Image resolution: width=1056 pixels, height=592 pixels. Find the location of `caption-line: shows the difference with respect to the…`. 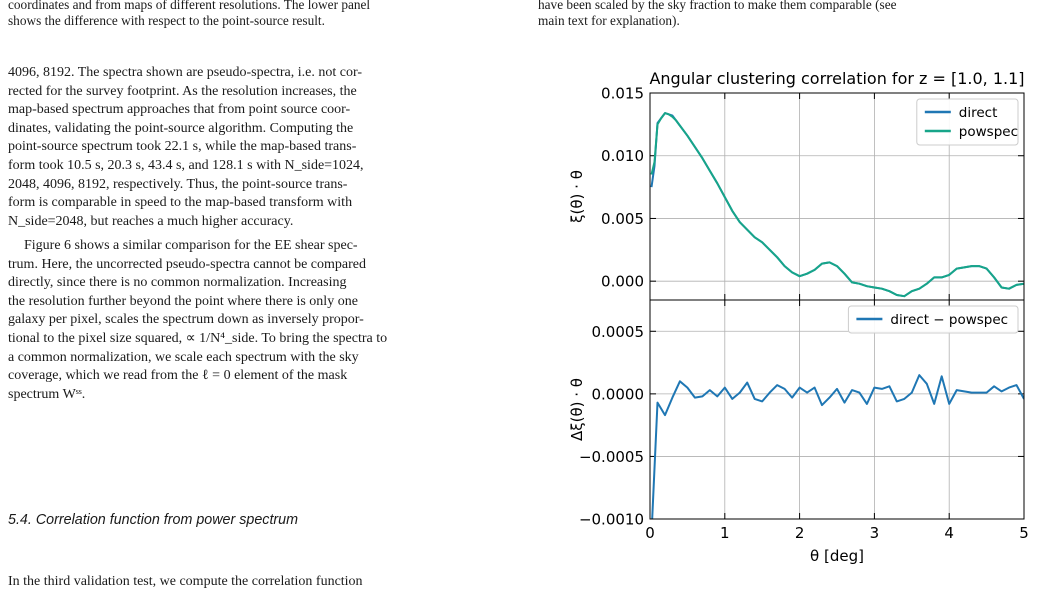

caption-line: shows the difference with respect to the… is located at coordinates (166, 20).